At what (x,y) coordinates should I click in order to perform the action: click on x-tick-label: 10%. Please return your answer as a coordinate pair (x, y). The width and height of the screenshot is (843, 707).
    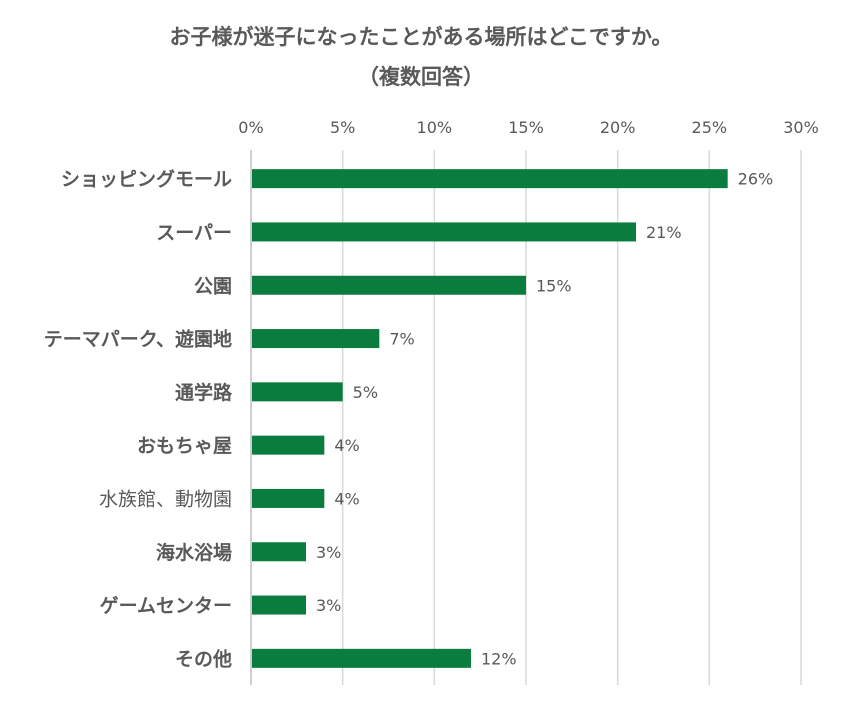
    Looking at the image, I should click on (435, 127).